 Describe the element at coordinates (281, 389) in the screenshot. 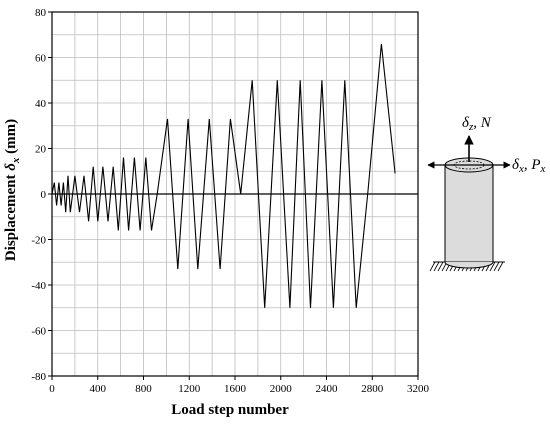

I see `x-tick-label: 2000` at that location.